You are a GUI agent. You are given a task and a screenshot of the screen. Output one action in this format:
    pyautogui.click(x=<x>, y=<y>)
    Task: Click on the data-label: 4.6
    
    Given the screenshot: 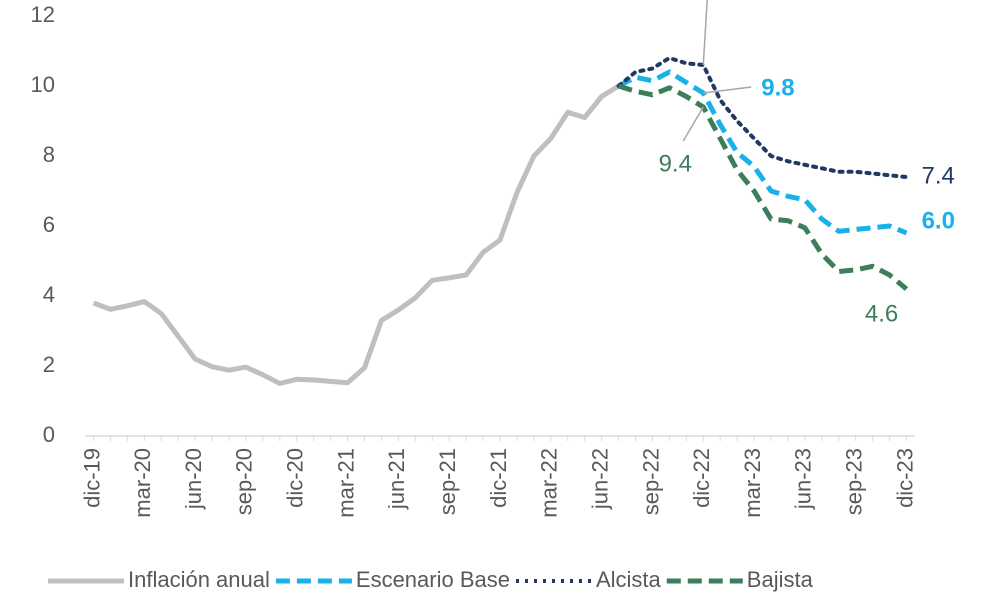 What is the action you would take?
    pyautogui.click(x=881, y=313)
    